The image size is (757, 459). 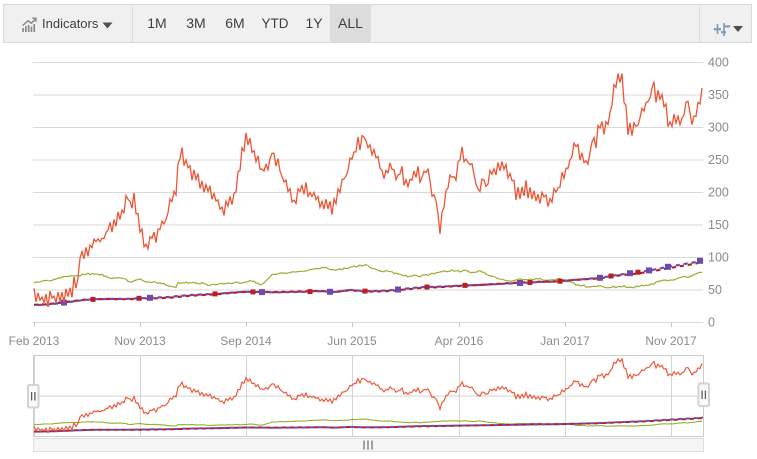 What do you see at coordinates (718, 258) in the screenshot?
I see `svg-text: 100` at bounding box center [718, 258].